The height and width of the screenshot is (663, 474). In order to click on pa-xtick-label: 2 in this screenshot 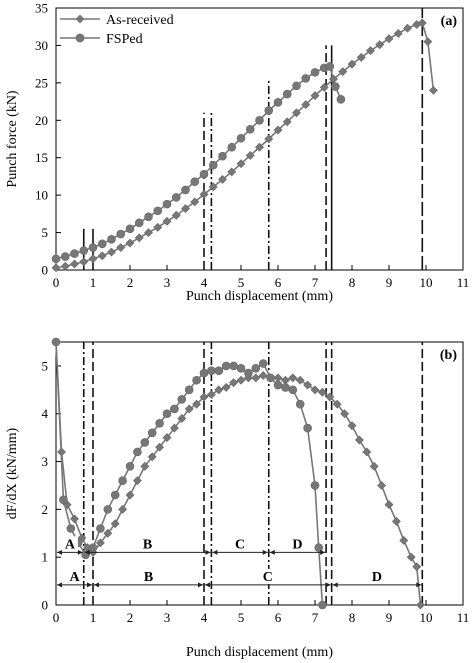, I will do `click(130, 282)`.